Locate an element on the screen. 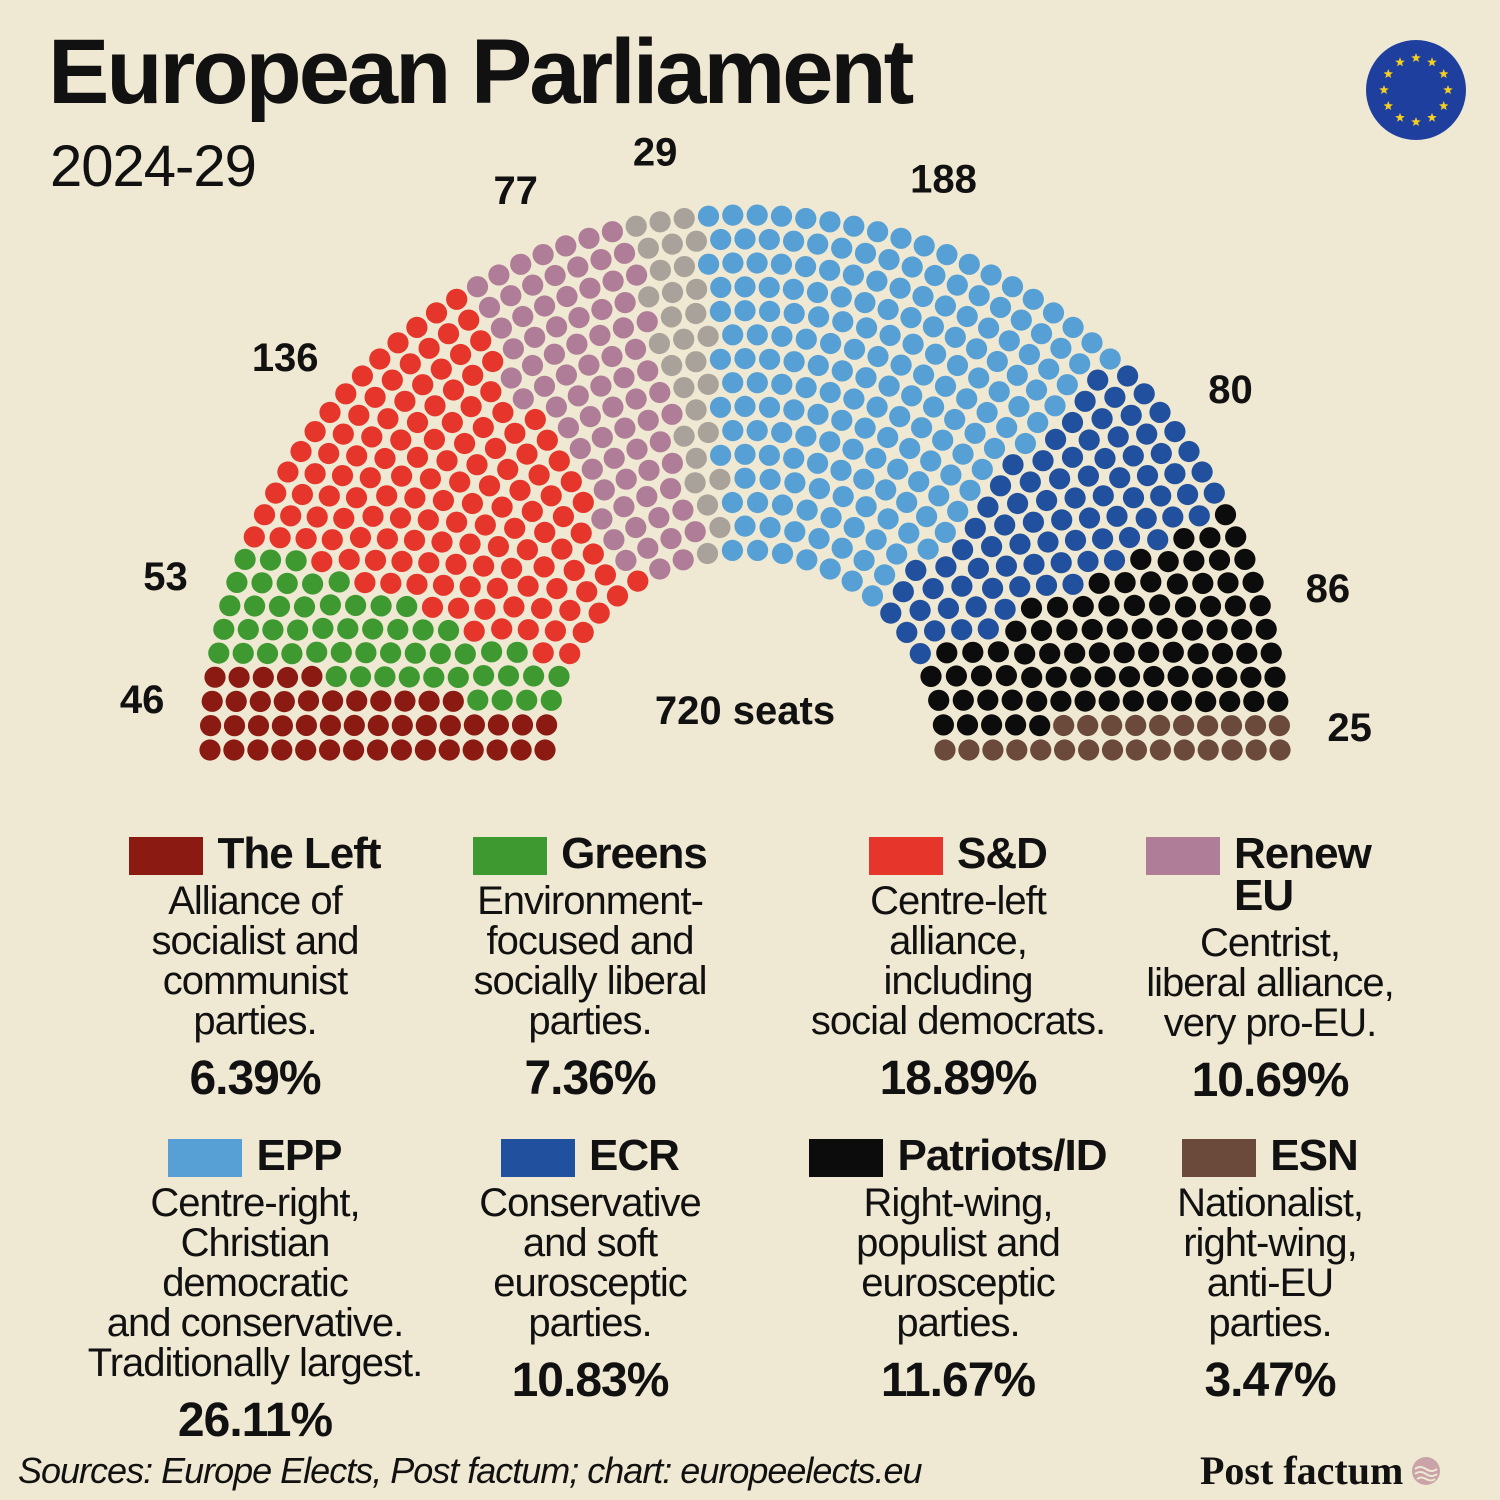  seat-count-label: 188 is located at coordinates (943, 180).